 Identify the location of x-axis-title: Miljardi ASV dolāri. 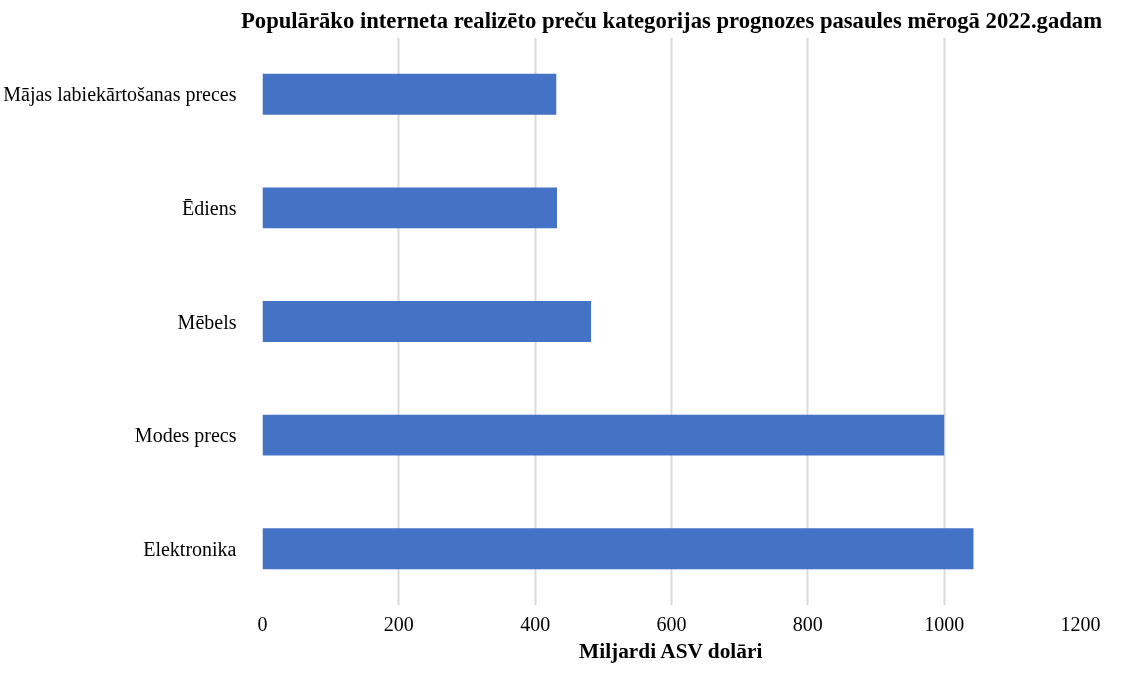
(671, 650).